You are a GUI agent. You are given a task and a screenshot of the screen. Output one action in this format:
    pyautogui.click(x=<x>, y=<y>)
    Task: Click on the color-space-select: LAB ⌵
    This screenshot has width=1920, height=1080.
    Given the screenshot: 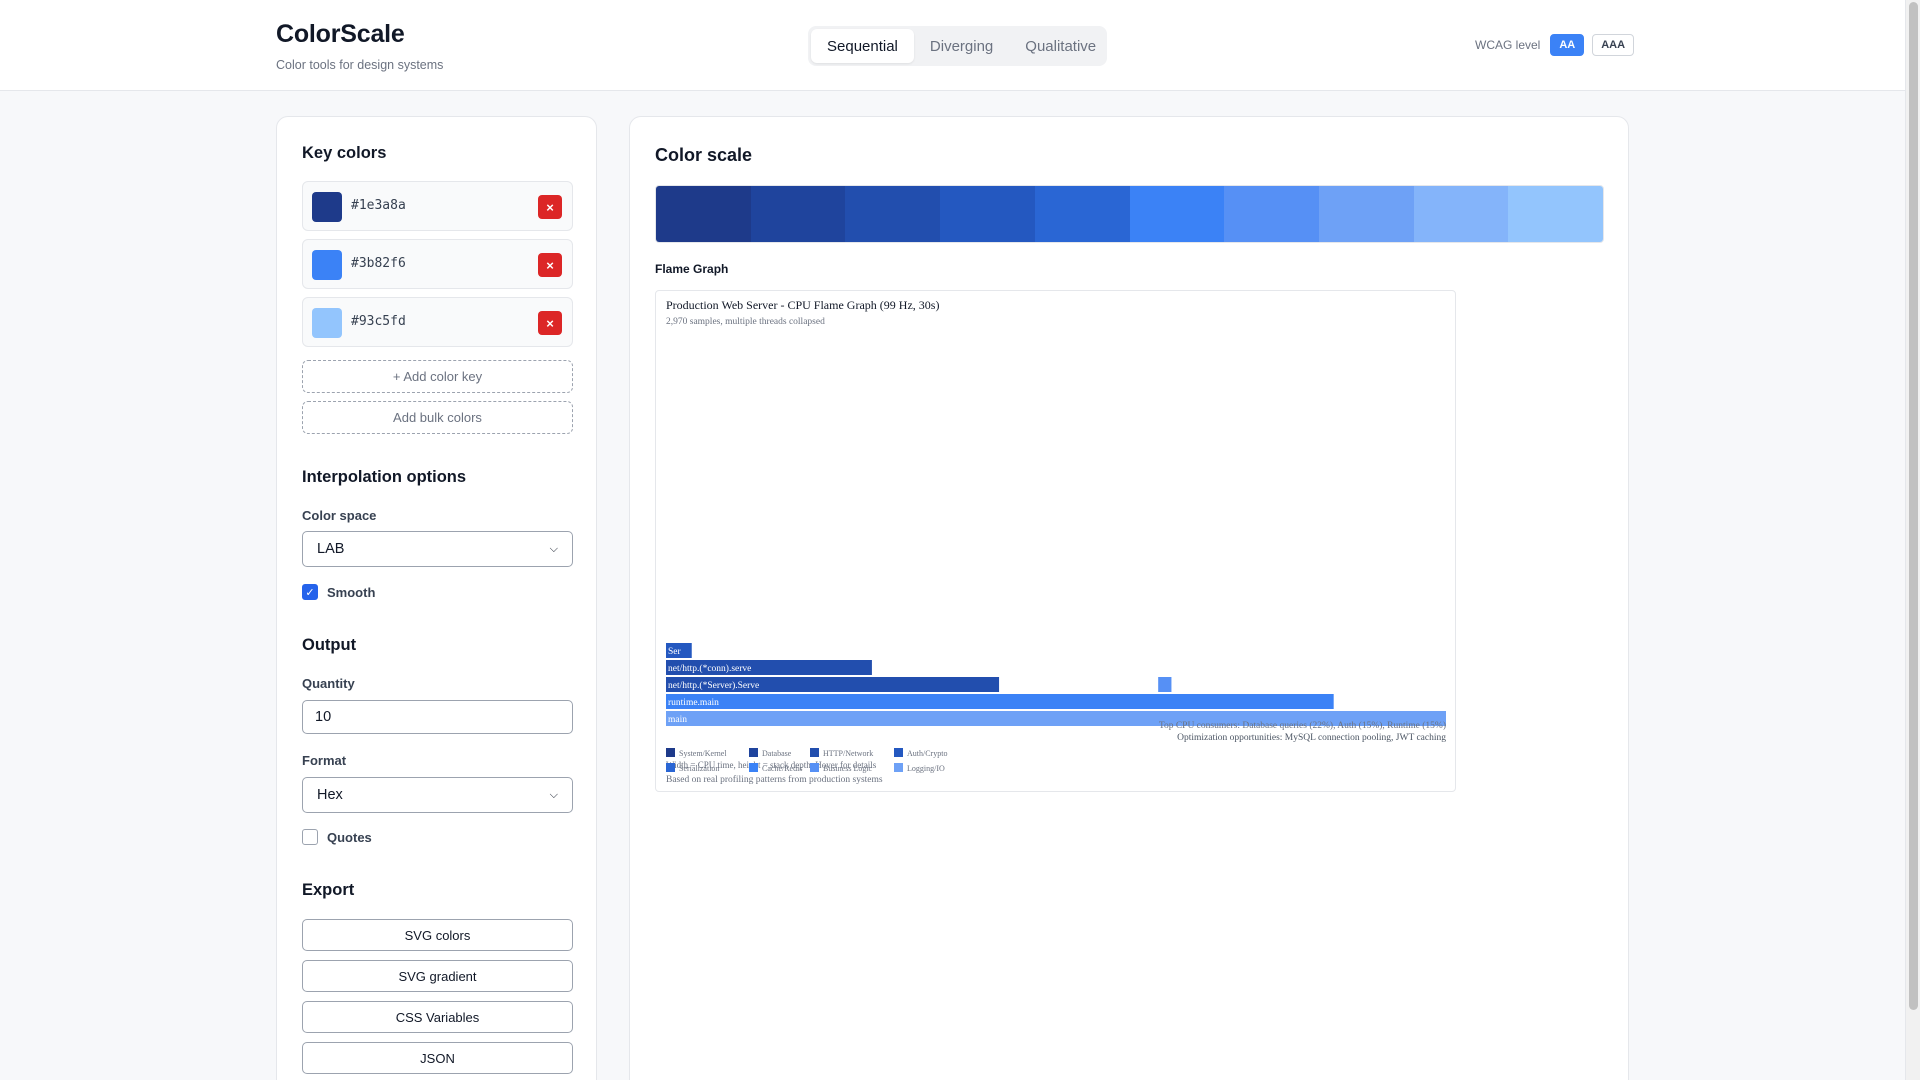 What is the action you would take?
    pyautogui.click(x=437, y=549)
    